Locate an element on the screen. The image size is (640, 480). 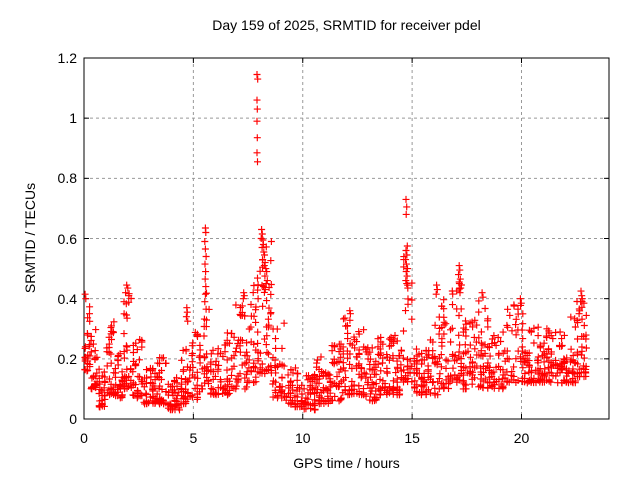
y-tick-label: 1 is located at coordinates (73, 118).